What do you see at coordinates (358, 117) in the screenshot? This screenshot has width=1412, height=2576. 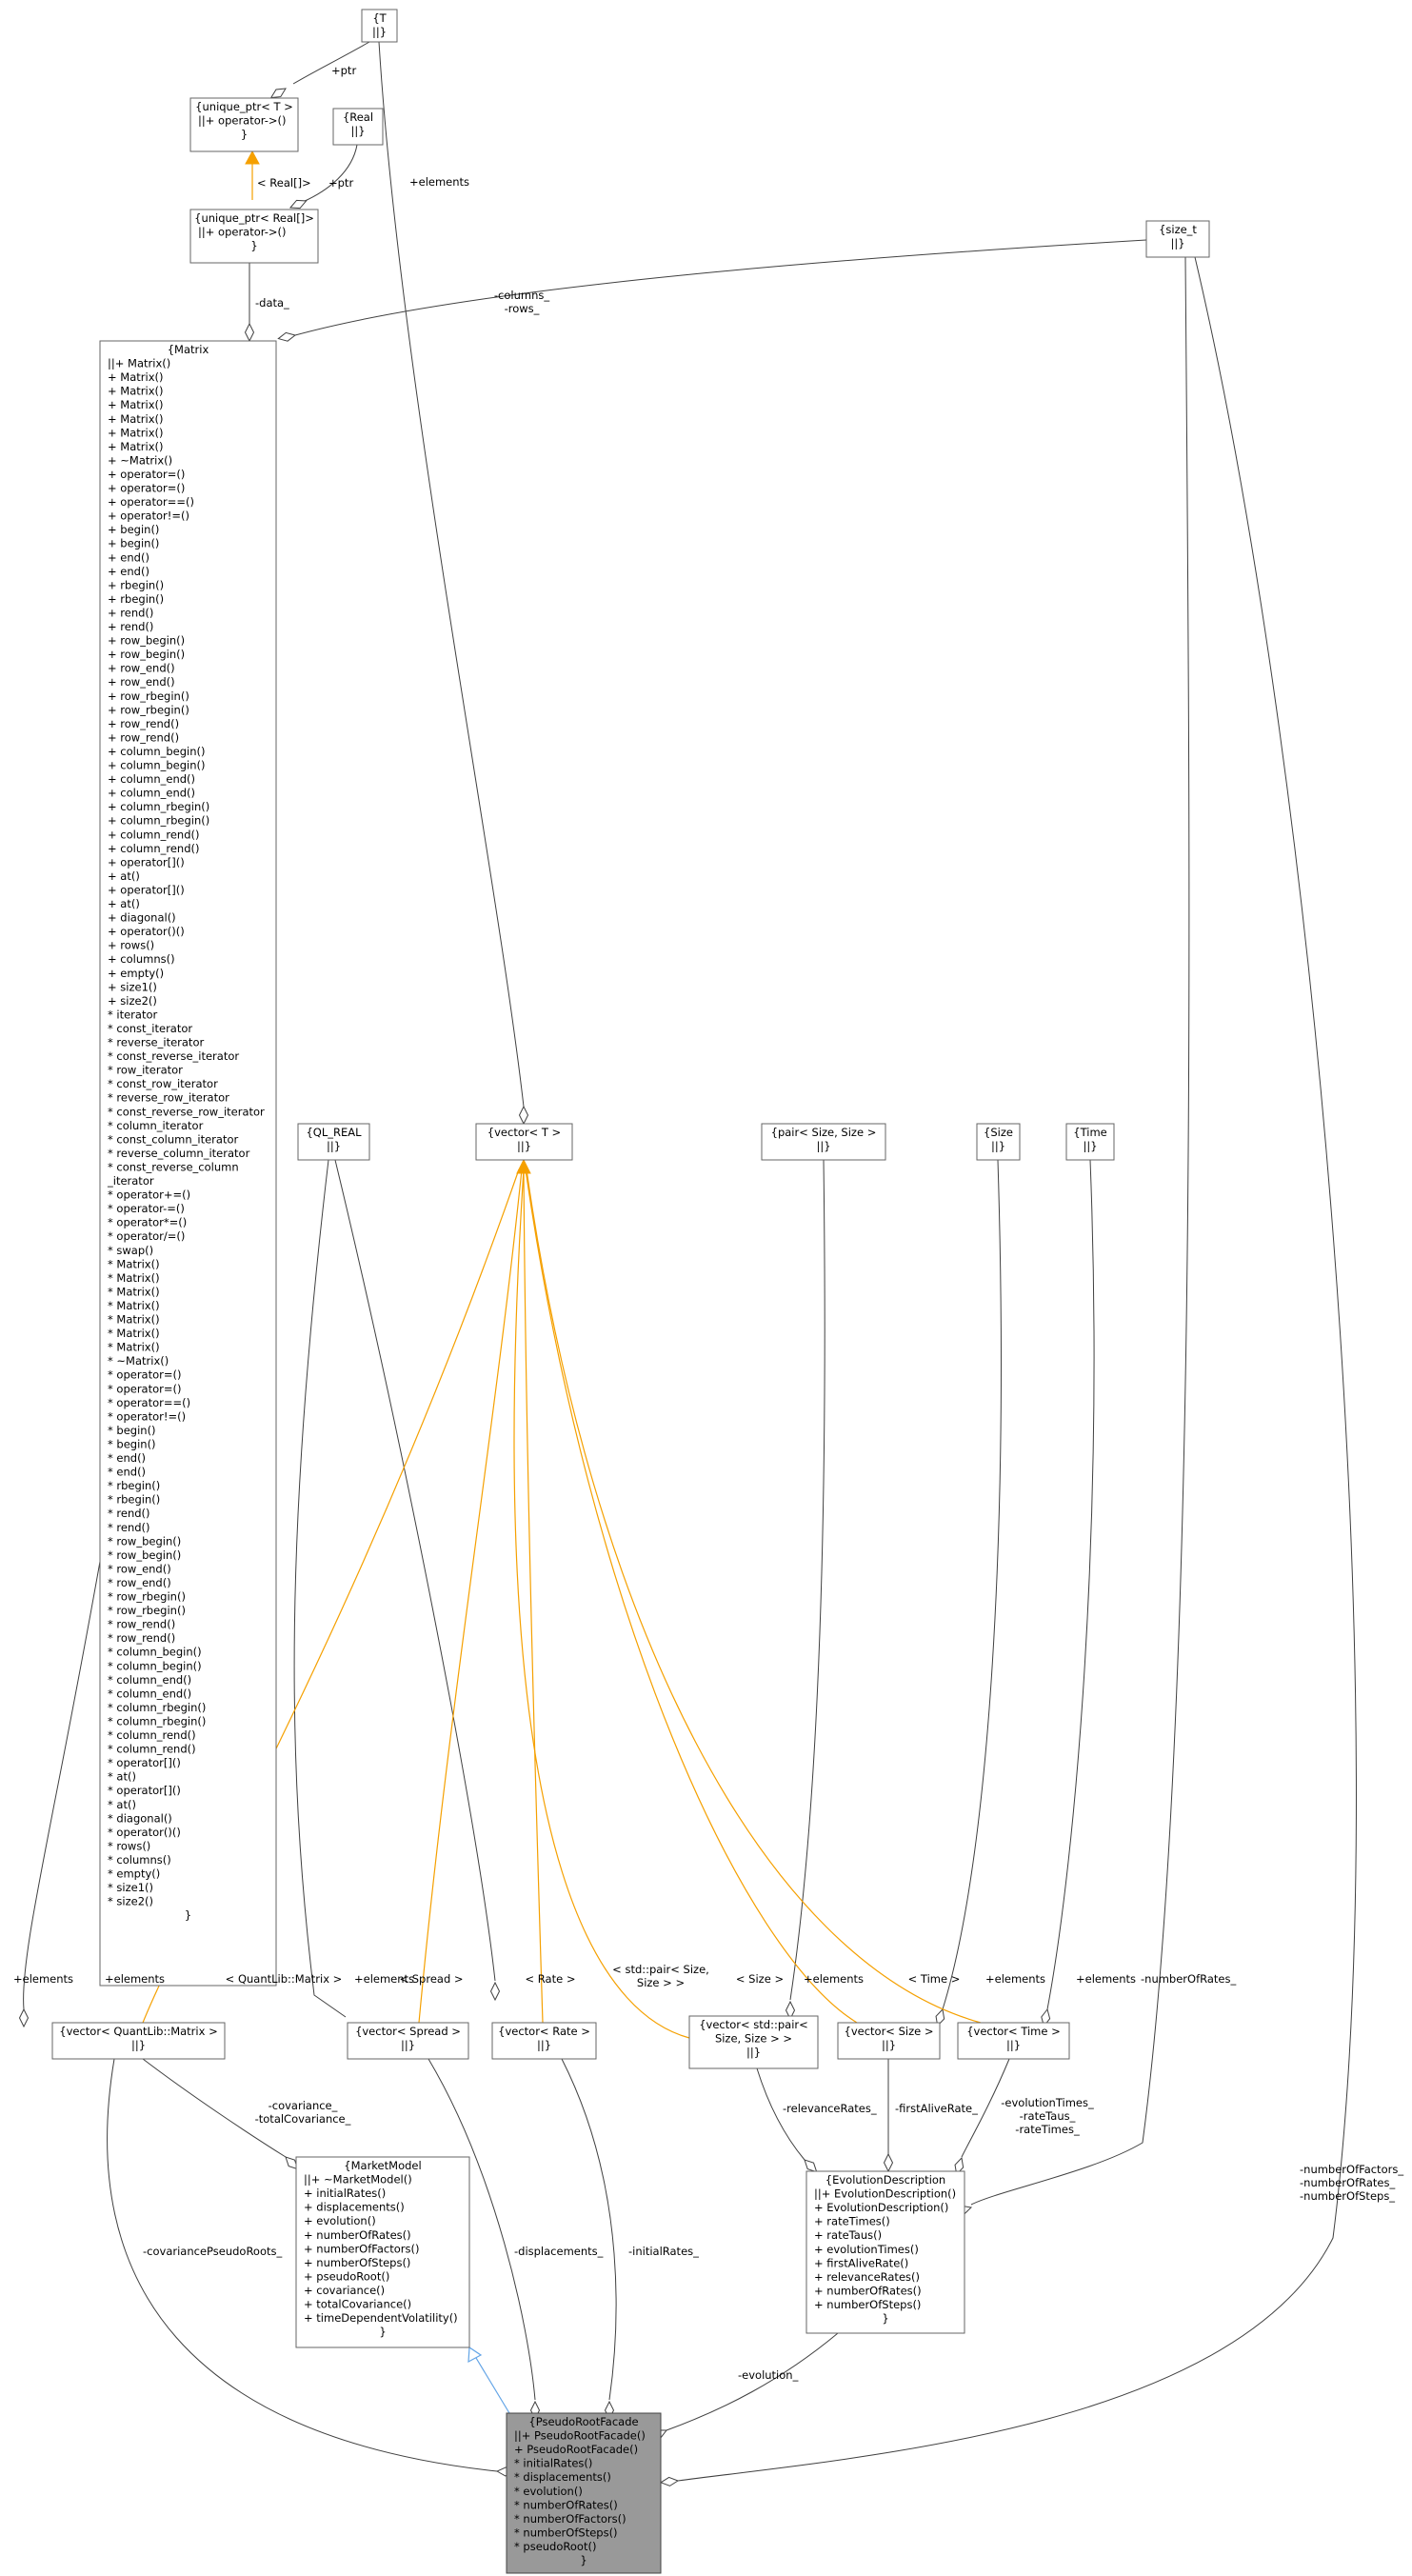 I see `class-name: {Real` at bounding box center [358, 117].